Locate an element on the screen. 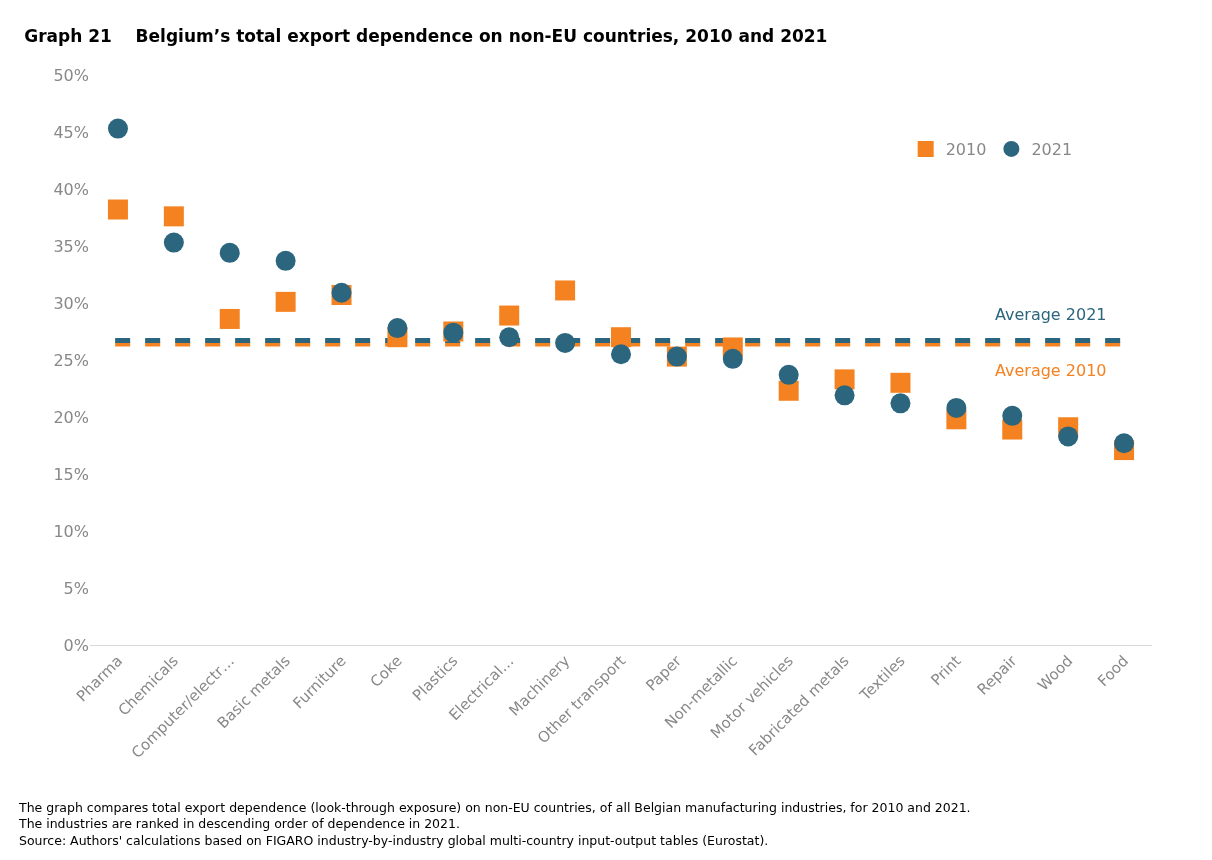 The image size is (1212, 860). text: The graph compares total export dependence (look-through exposure) on non-EU countries, of all Belgian manufacturing industries, for 2010 and 2021. The industries are ranked in descending order of dependence in 2021. is located at coordinates (494, 816).